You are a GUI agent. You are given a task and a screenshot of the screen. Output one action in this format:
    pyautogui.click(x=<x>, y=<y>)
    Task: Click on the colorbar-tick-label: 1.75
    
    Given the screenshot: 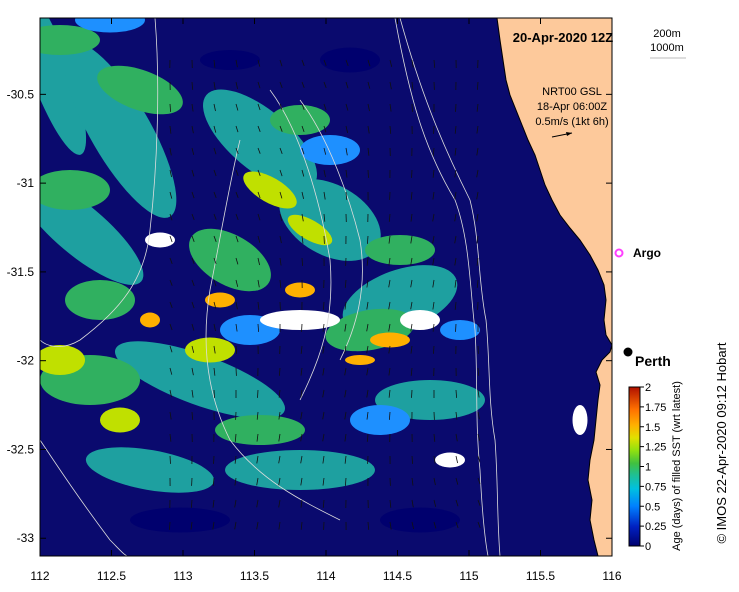 What is the action you would take?
    pyautogui.click(x=655, y=408)
    